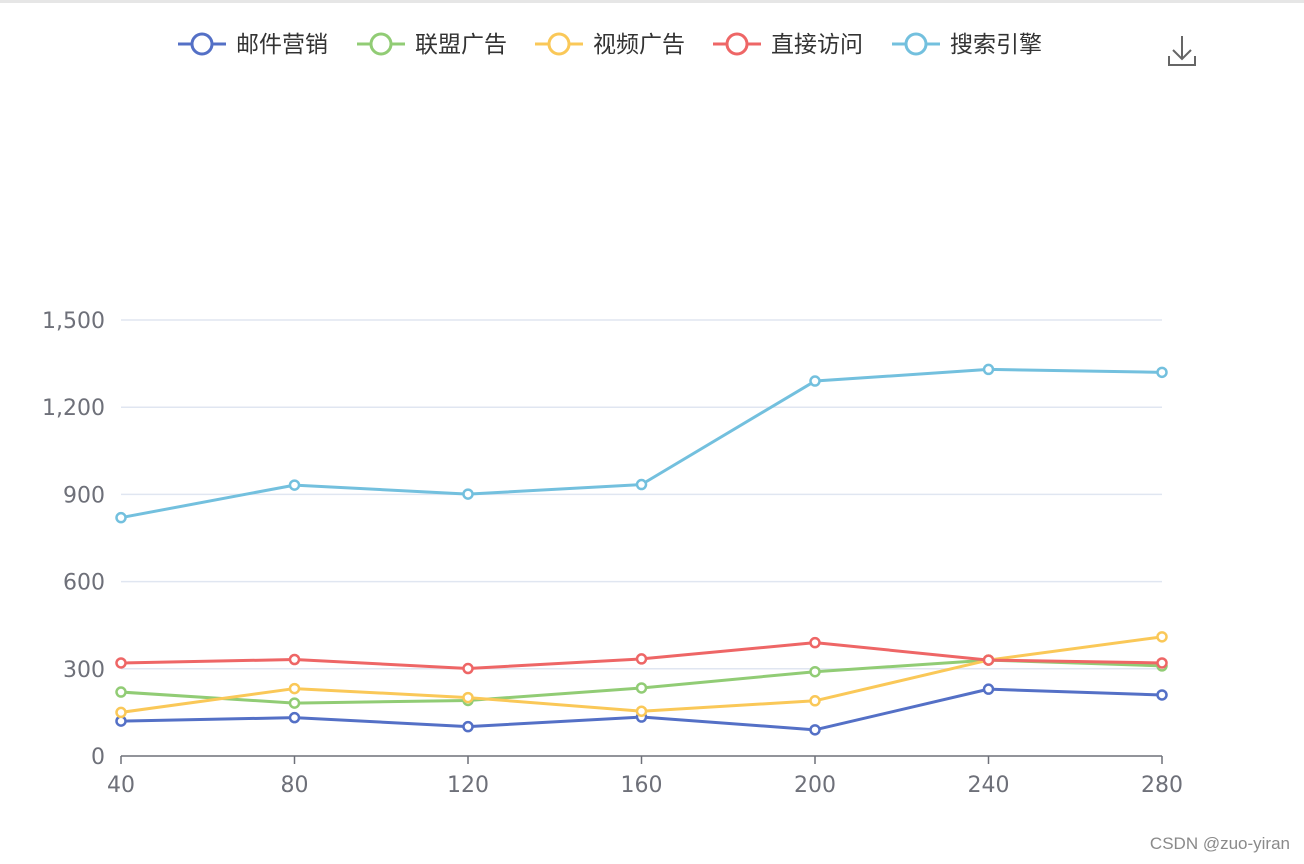 The width and height of the screenshot is (1304, 864). What do you see at coordinates (73, 539) in the screenshot?
I see `y-axis-labels: 0 300 600 900 1,200 1,500` at bounding box center [73, 539].